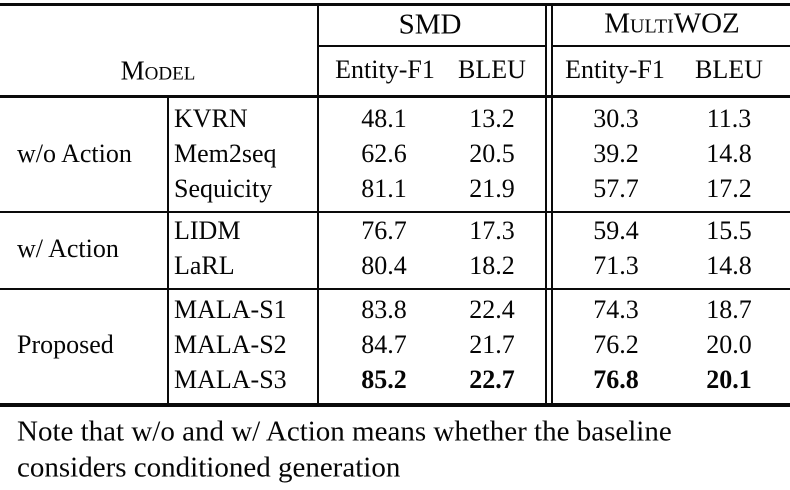 This screenshot has height=490, width=790. Describe the element at coordinates (68, 248) in the screenshot. I see `group-label-w-action: w/ Action` at that location.